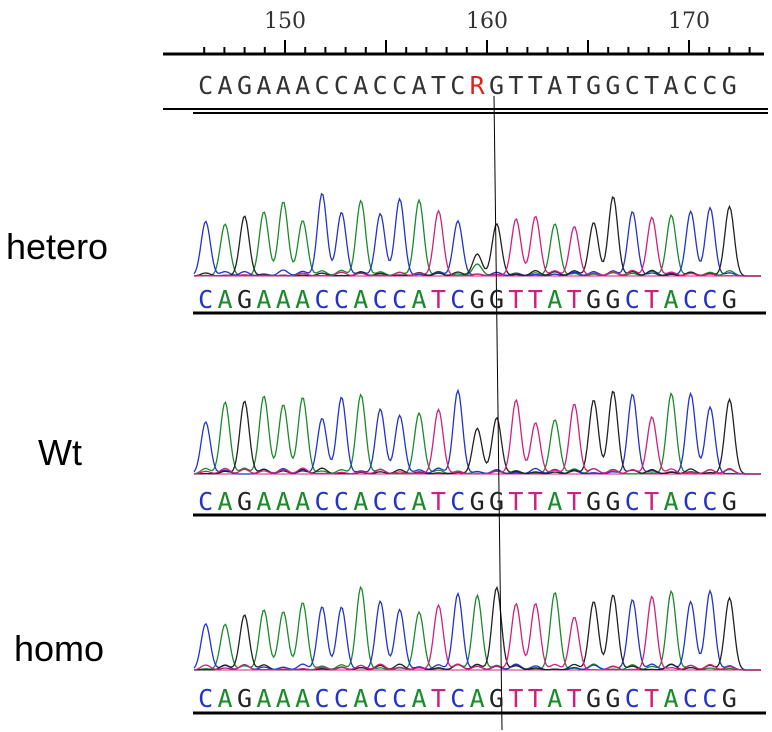 The width and height of the screenshot is (772, 732). What do you see at coordinates (285, 21) in the screenshot?
I see `ruler-tick-label: 150` at bounding box center [285, 21].